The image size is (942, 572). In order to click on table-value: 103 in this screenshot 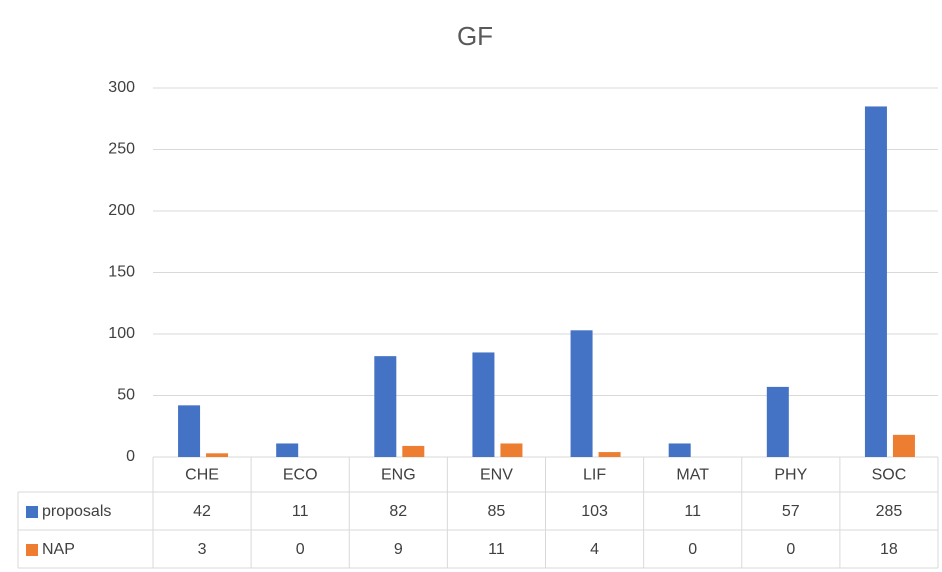, I will do `click(594, 511)`.